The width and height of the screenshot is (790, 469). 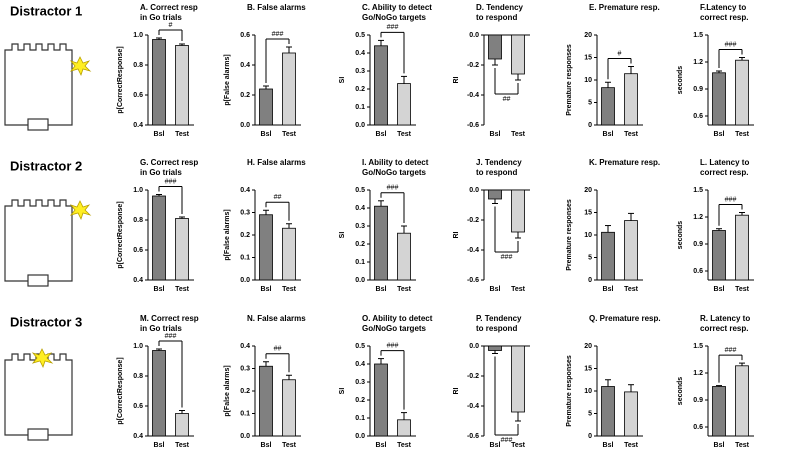 What do you see at coordinates (473, 95) in the screenshot?
I see `y-tick-label: -0.4` at bounding box center [473, 95].